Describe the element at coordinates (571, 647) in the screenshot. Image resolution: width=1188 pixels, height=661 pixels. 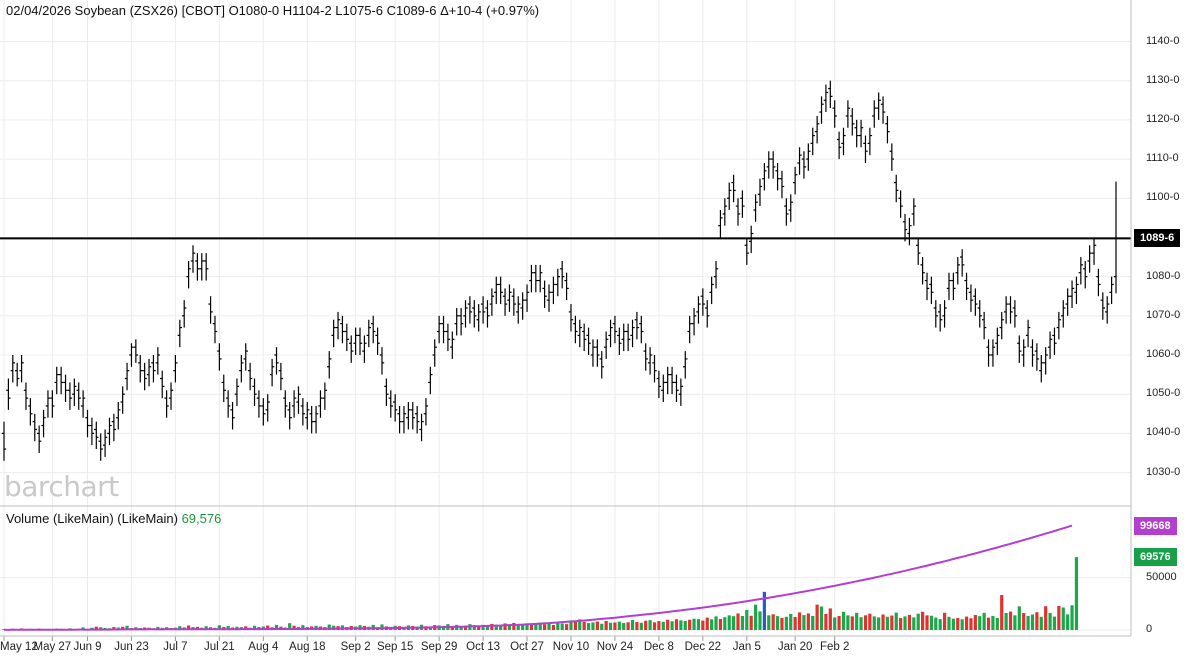
I see `date-tick-label: Nov 10` at that location.